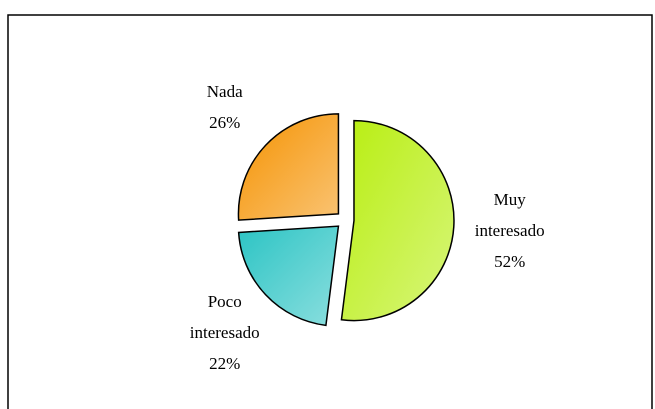  What do you see at coordinates (225, 364) in the screenshot?
I see `slice-value: 22%` at bounding box center [225, 364].